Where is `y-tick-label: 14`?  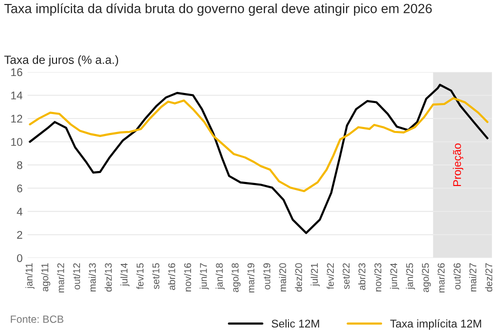 y-tick-label: 14 is located at coordinates (16, 96).